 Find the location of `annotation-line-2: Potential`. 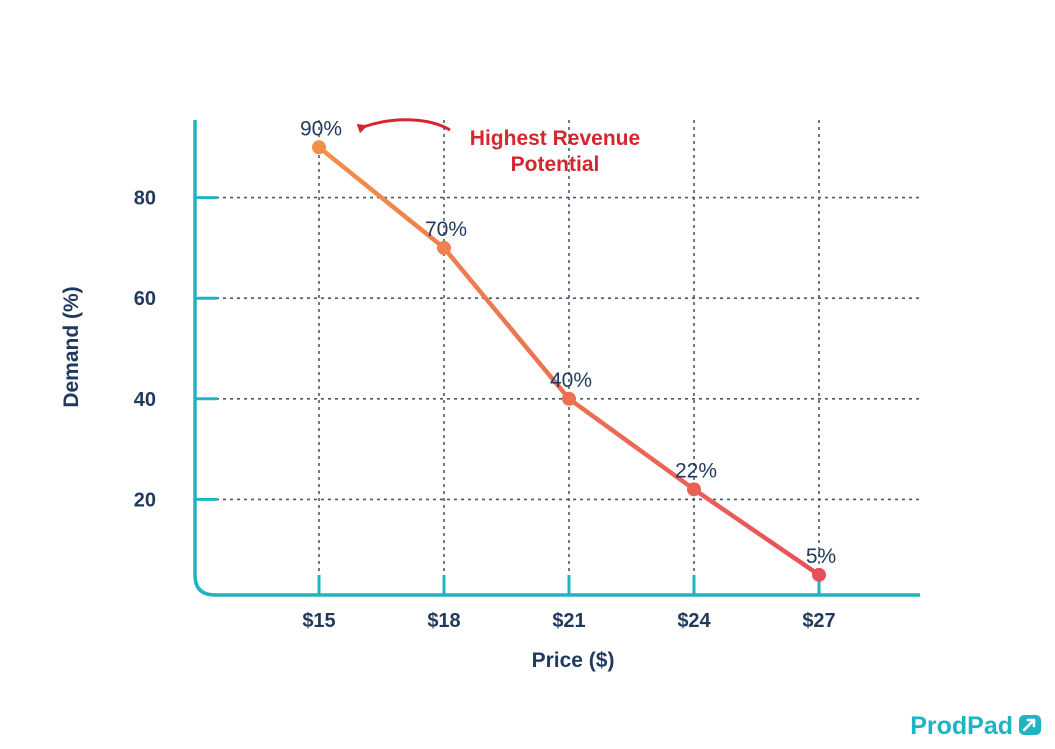

annotation-line-2: Potential is located at coordinates (555, 164).